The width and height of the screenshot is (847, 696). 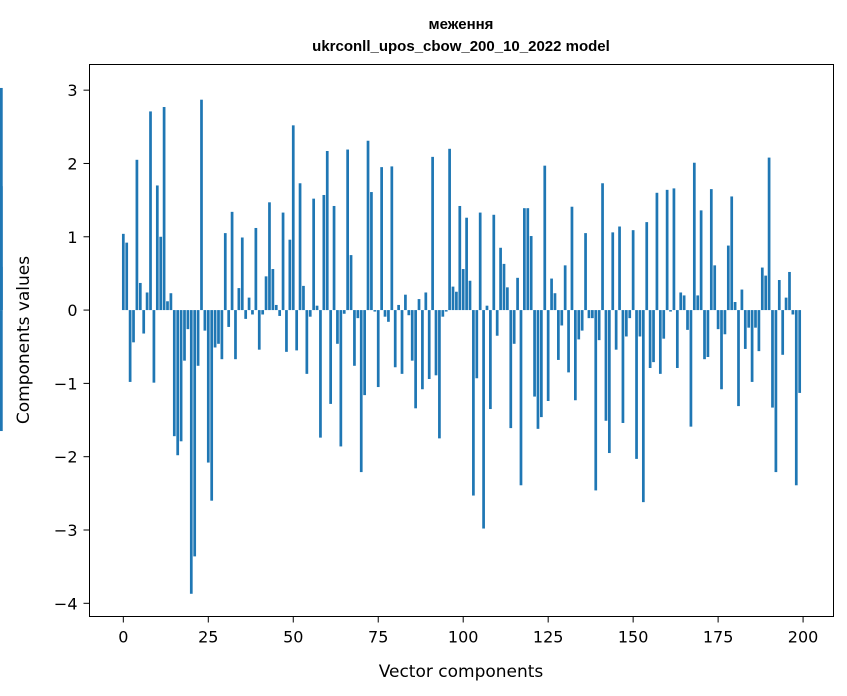 I want to click on y-tick-label: 3, so click(x=72, y=90).